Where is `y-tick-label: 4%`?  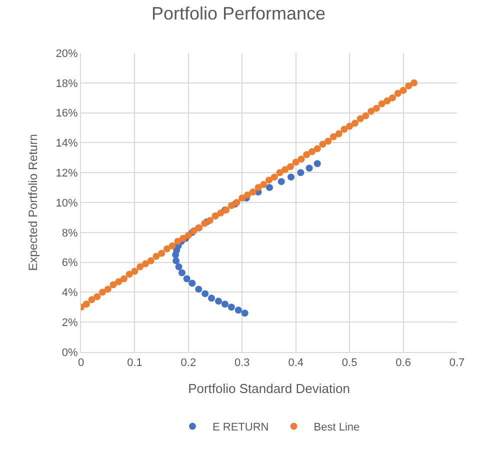 y-tick-label: 4% is located at coordinates (70, 293).